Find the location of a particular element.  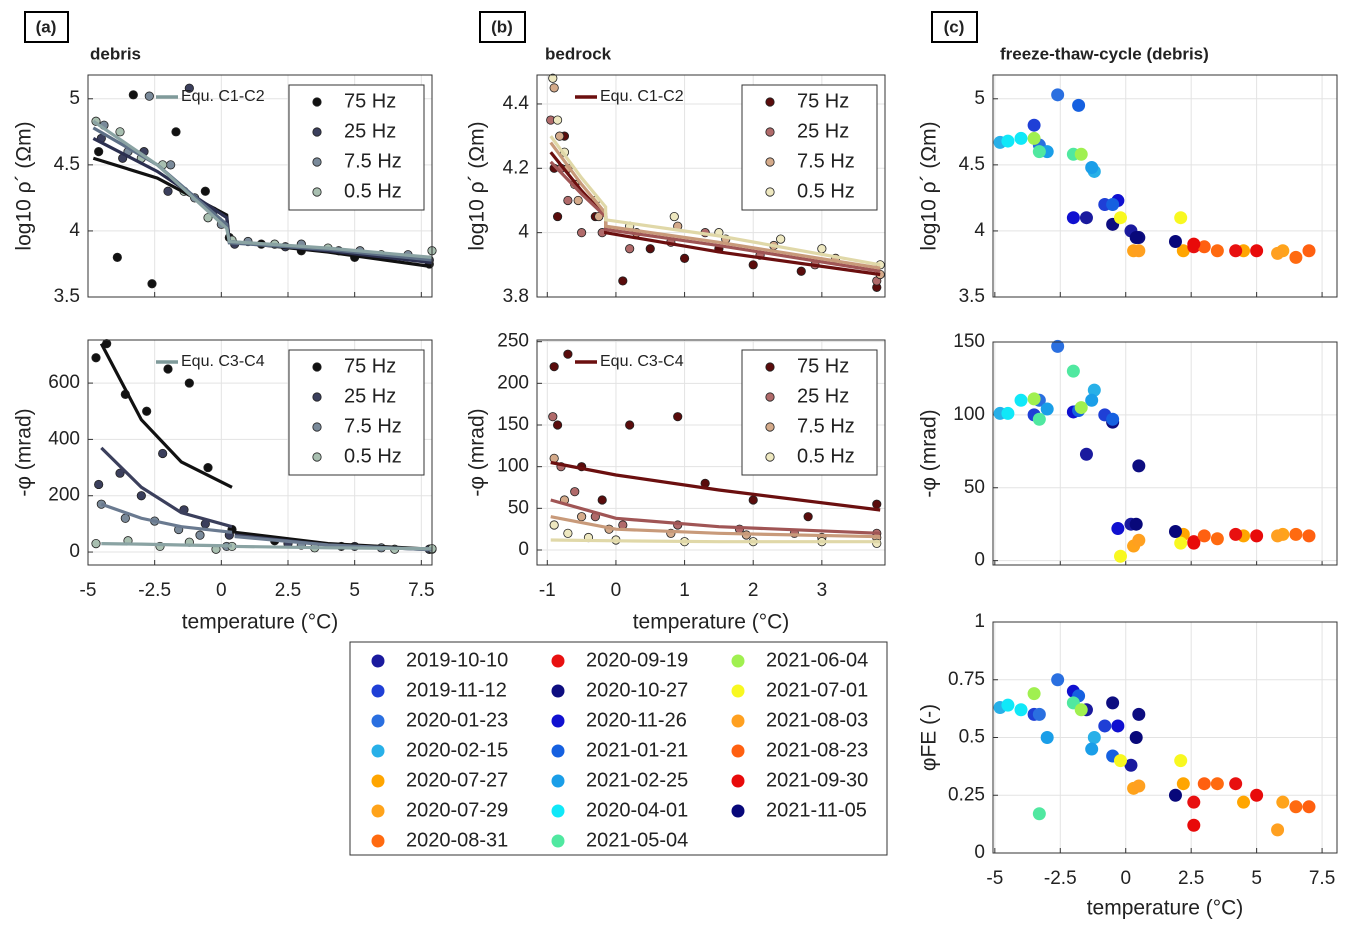

x-tick-label: 0 is located at coordinates (616, 590).